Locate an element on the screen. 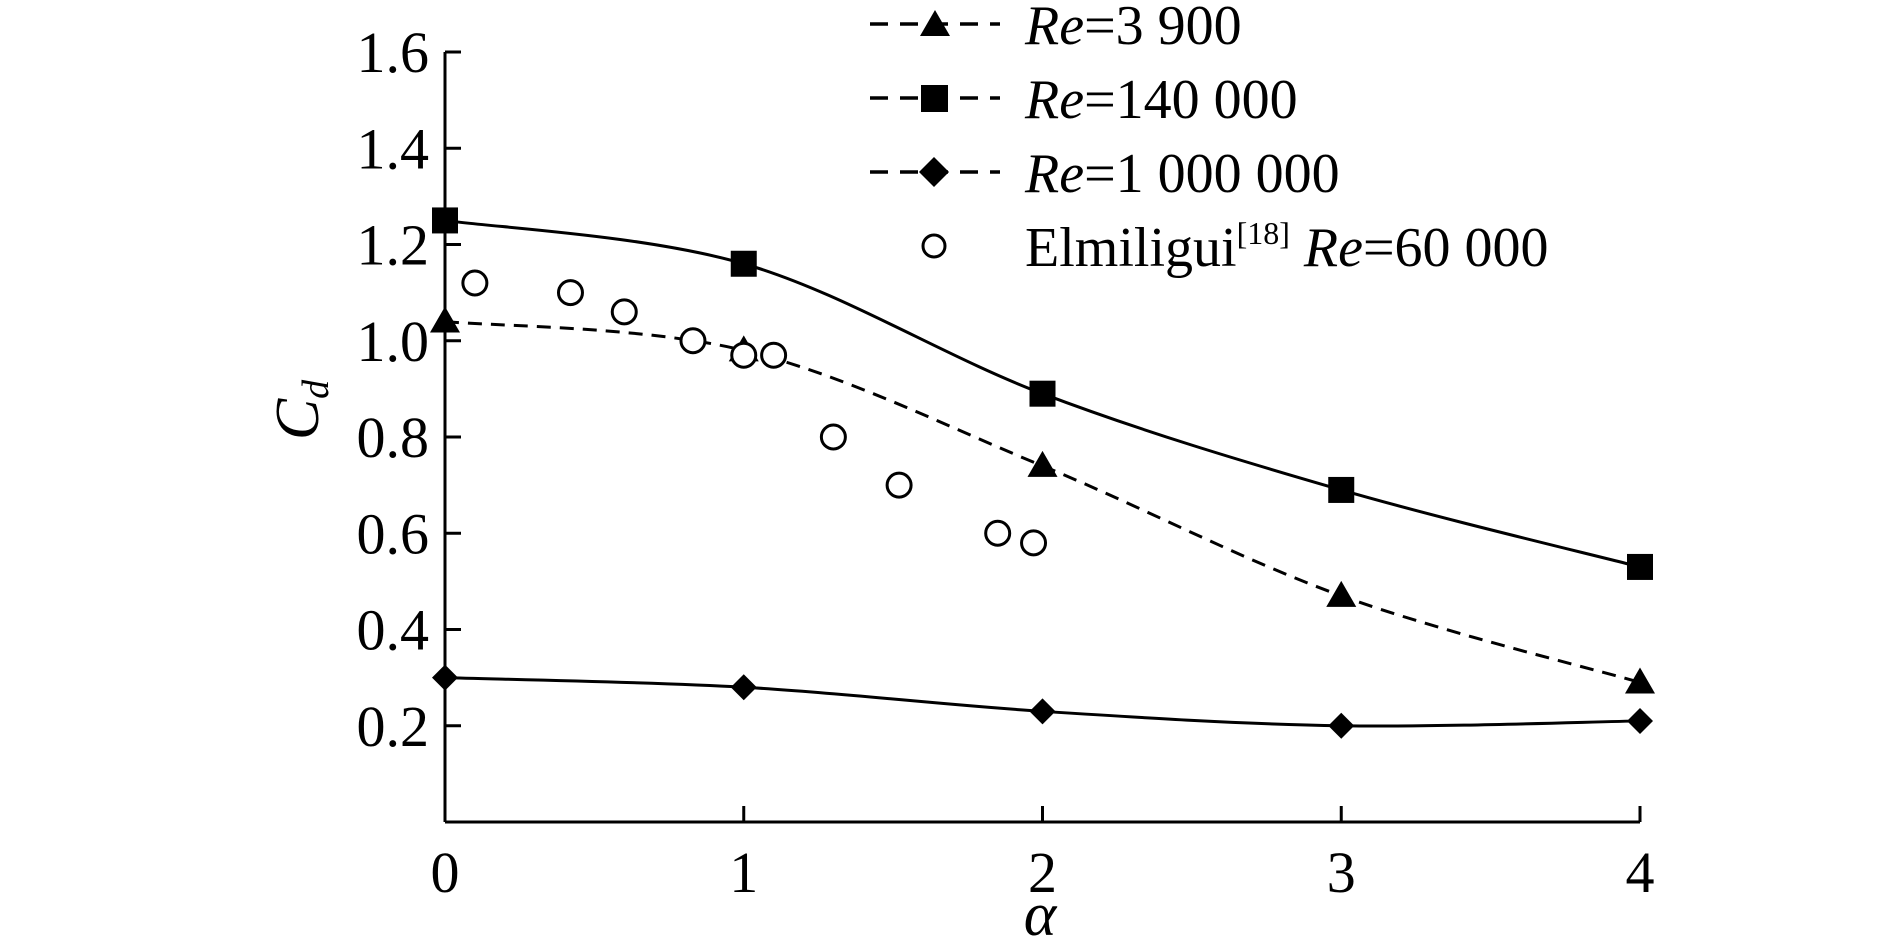  x-tick-label: 3 is located at coordinates (1341, 872).